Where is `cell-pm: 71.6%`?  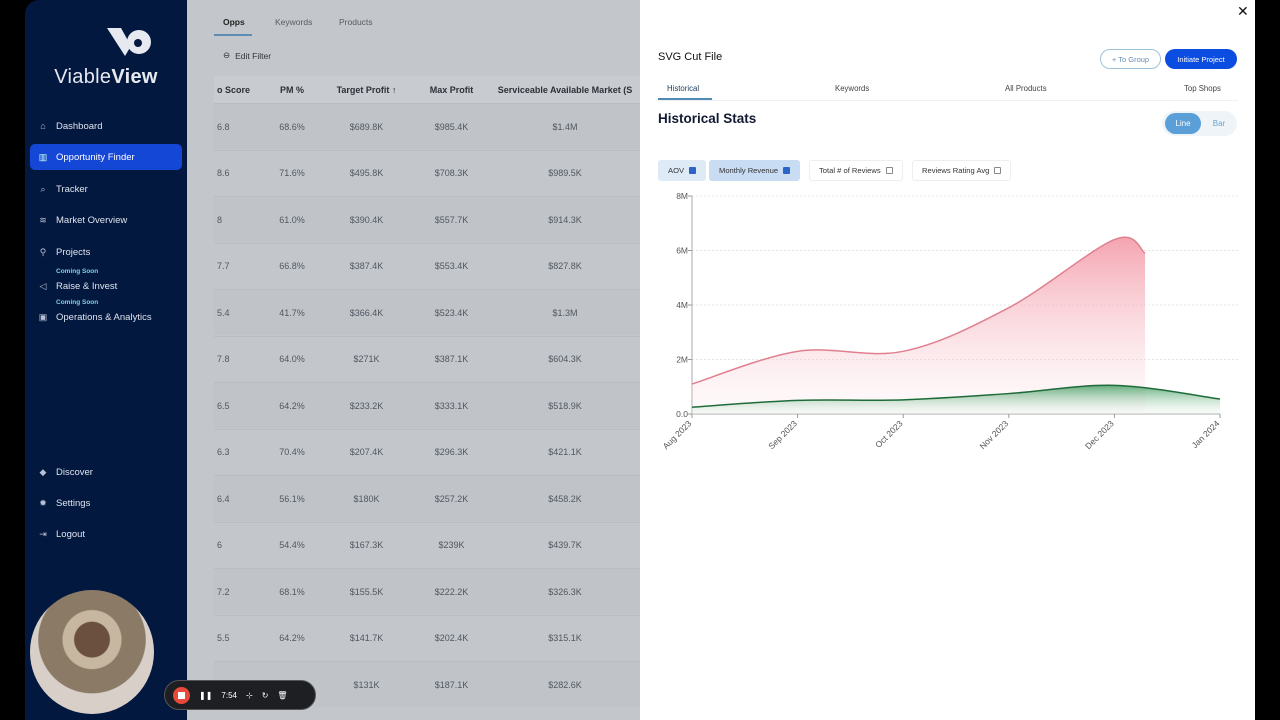
cell-pm: 71.6% is located at coordinates (292, 173).